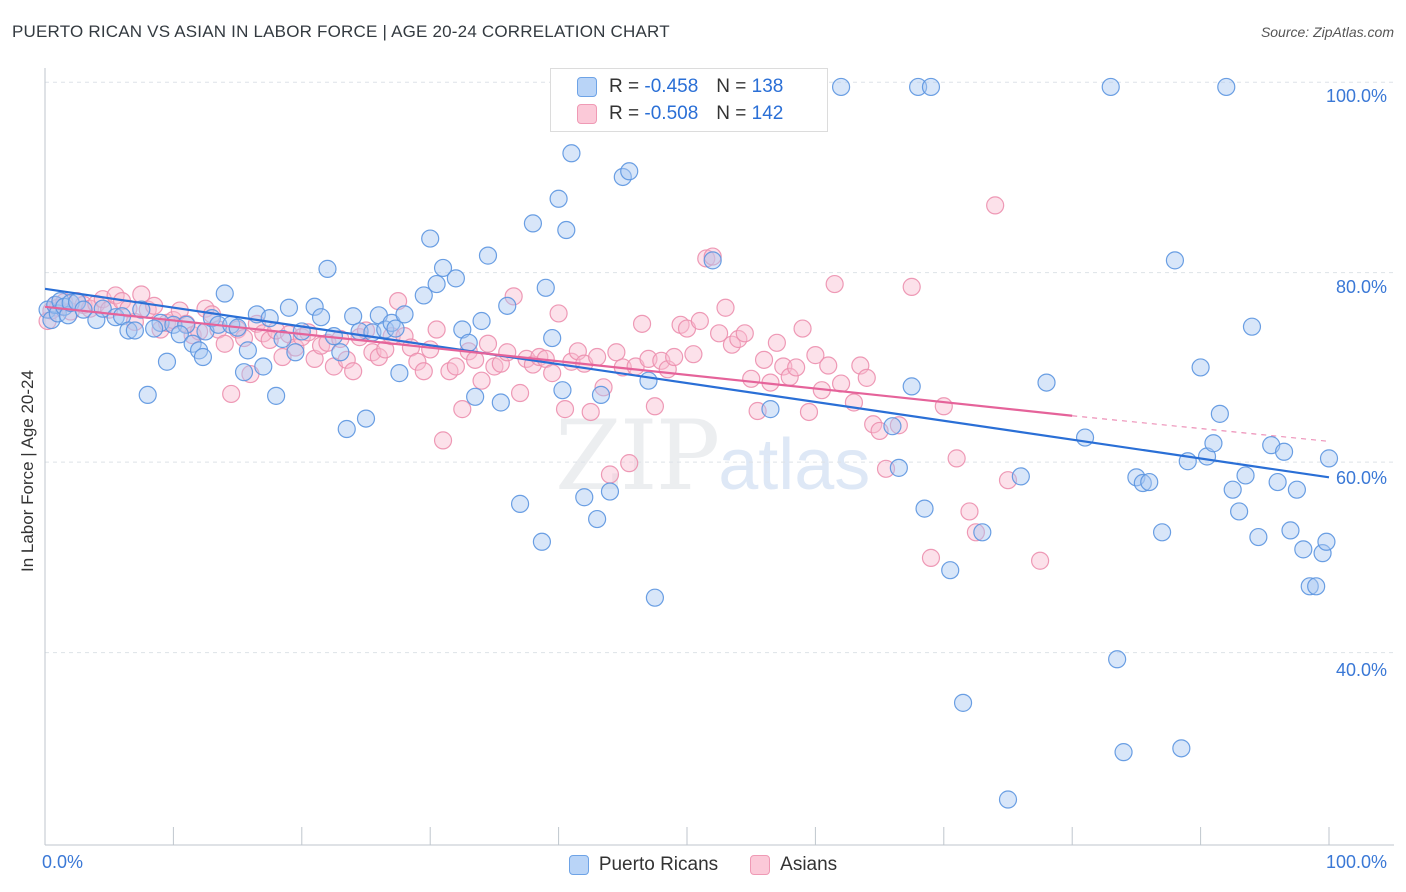 Image resolution: width=1406 pixels, height=892 pixels. I want to click on y-tick-label-100: 100.0%, so click(1357, 96).